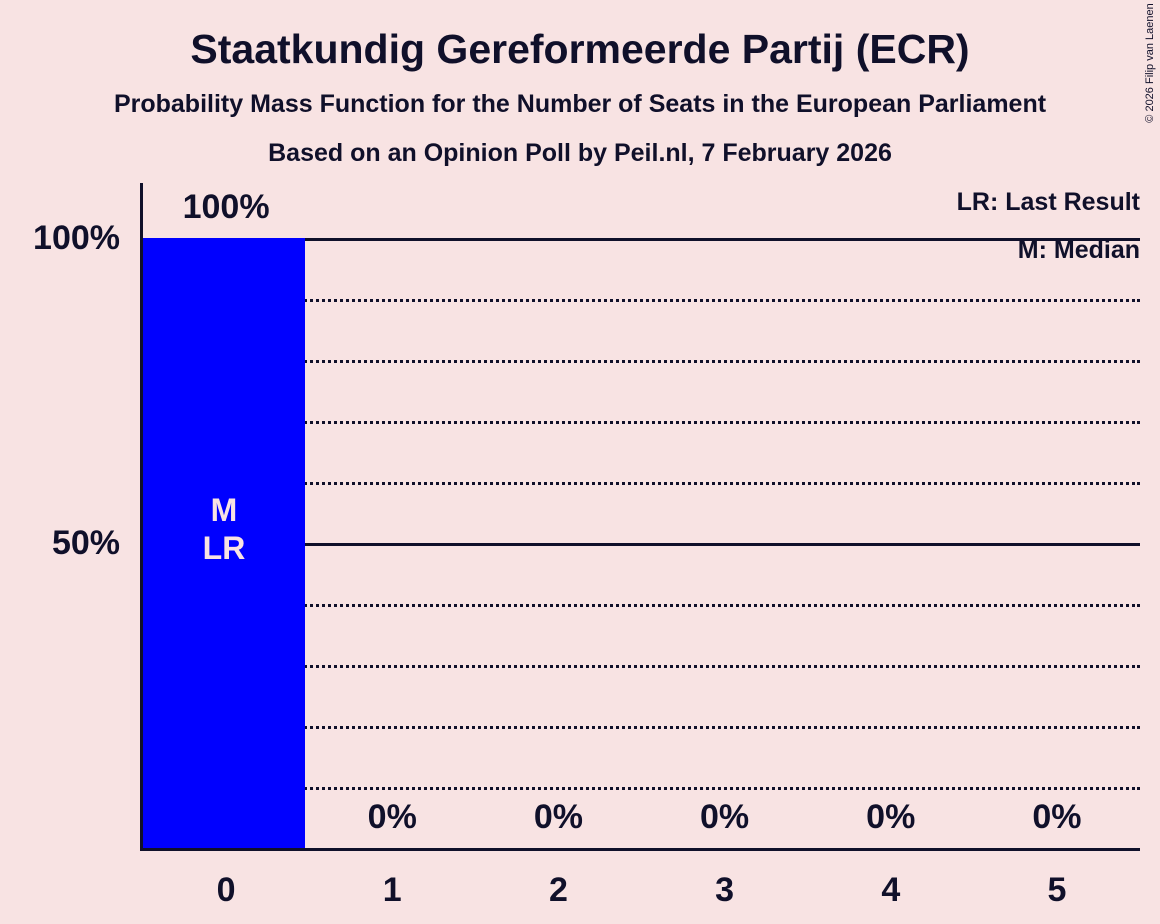  I want to click on gridline-60pct, so click(641, 483).